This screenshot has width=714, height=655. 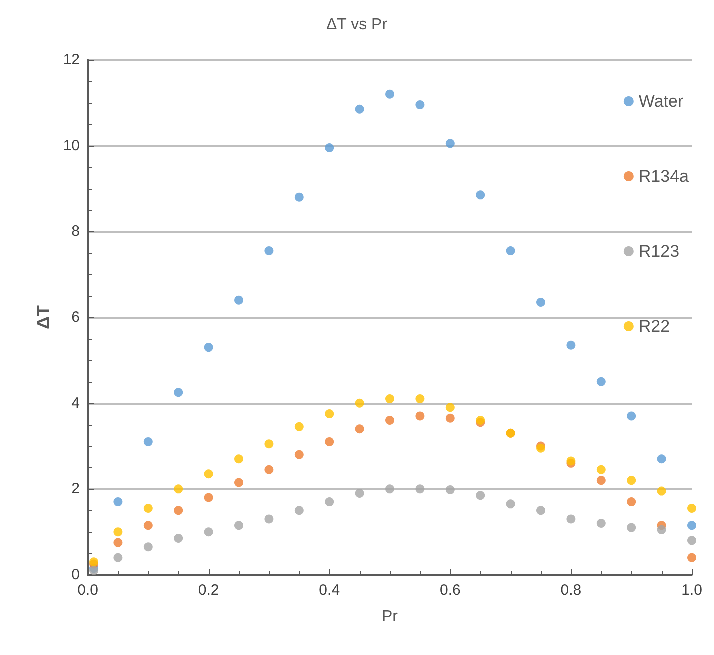 I want to click on y-tick-label: 4, so click(x=76, y=403).